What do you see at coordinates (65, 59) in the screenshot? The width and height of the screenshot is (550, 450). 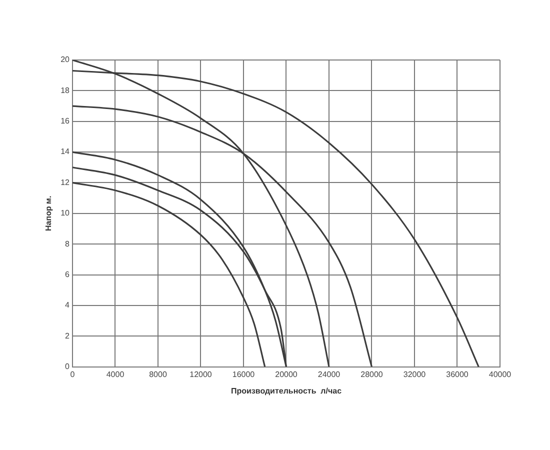 I see `y-tick-label: 20` at bounding box center [65, 59].